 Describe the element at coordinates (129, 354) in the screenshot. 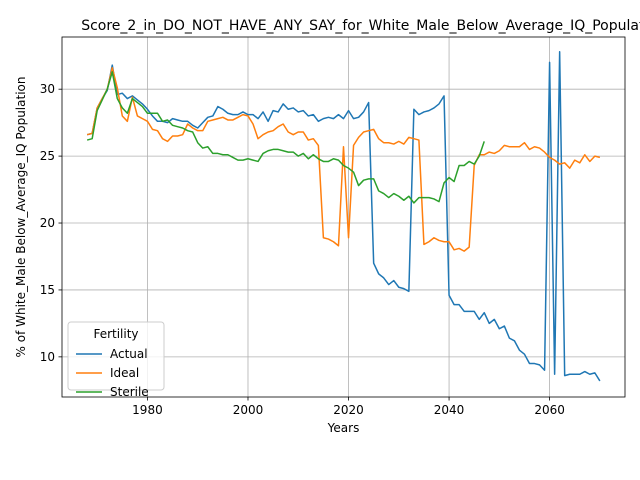

I see `legend-label-actual: Actual` at that location.